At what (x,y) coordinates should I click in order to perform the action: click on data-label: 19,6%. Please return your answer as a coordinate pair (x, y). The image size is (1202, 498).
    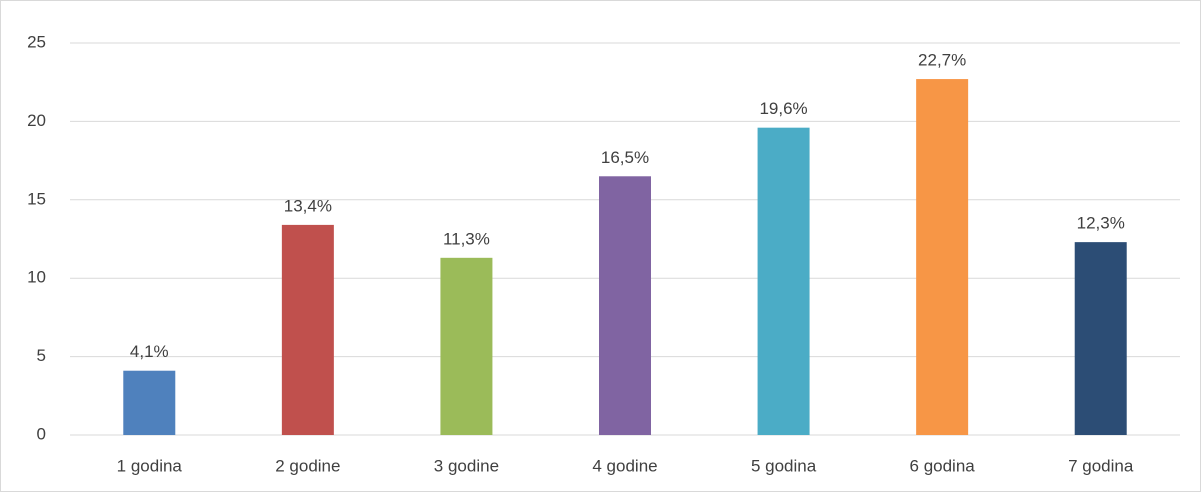
    Looking at the image, I should click on (783, 108).